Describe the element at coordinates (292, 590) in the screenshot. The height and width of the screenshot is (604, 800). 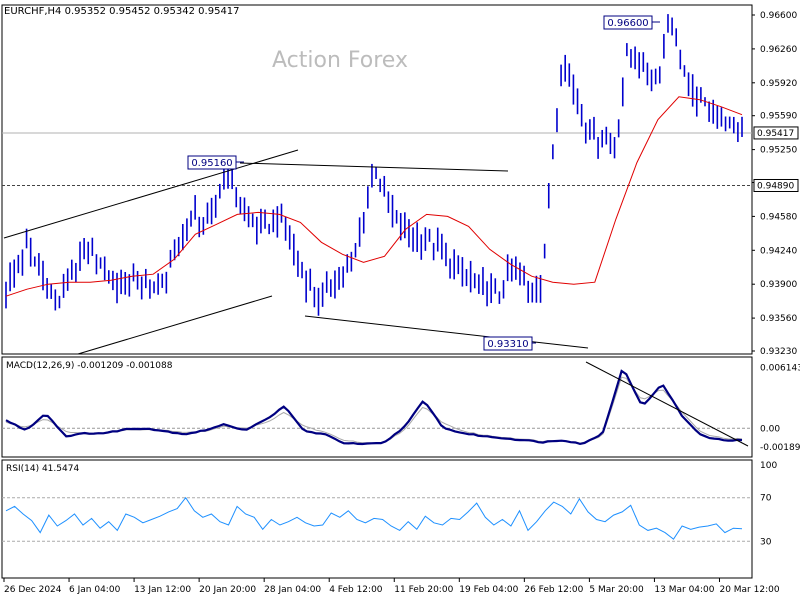
I see `x-tick-label: 28 Jan 04:00` at that location.